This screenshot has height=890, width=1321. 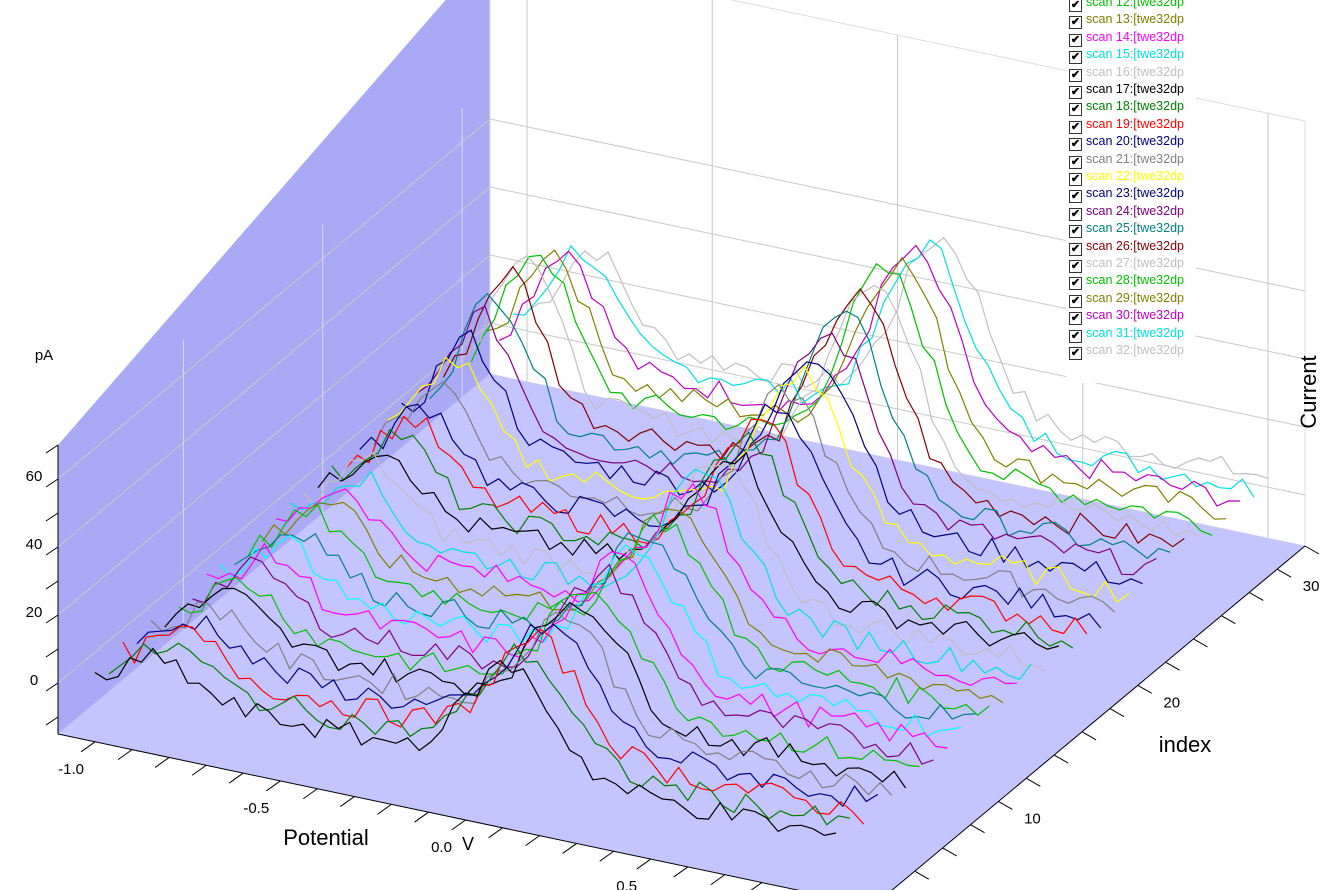 I want to click on legend-item-scan-13: ✔ scan 13:[twe32dp, so click(x=1126, y=20).